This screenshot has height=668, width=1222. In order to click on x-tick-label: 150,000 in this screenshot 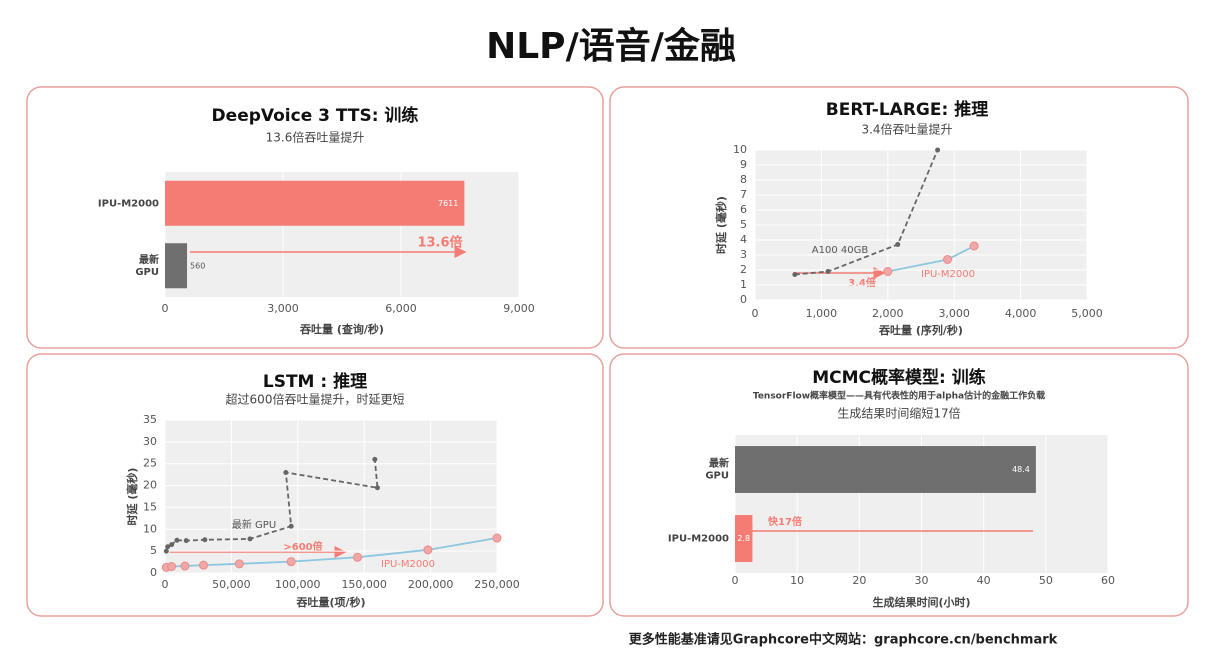, I will do `click(364, 584)`.